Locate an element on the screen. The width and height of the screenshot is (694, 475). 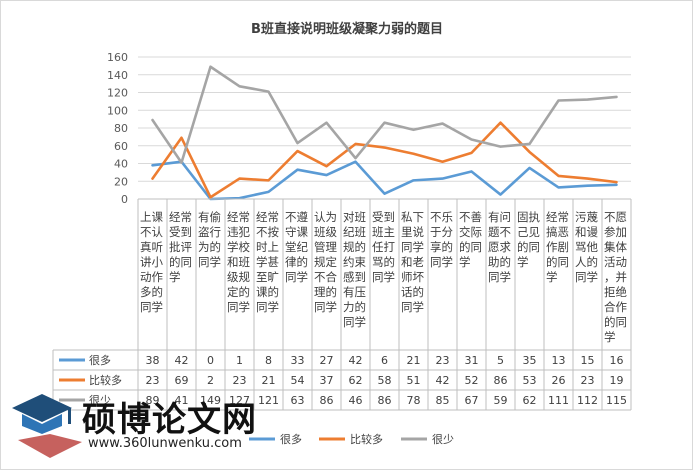
table-value: 54 is located at coordinates (298, 380).